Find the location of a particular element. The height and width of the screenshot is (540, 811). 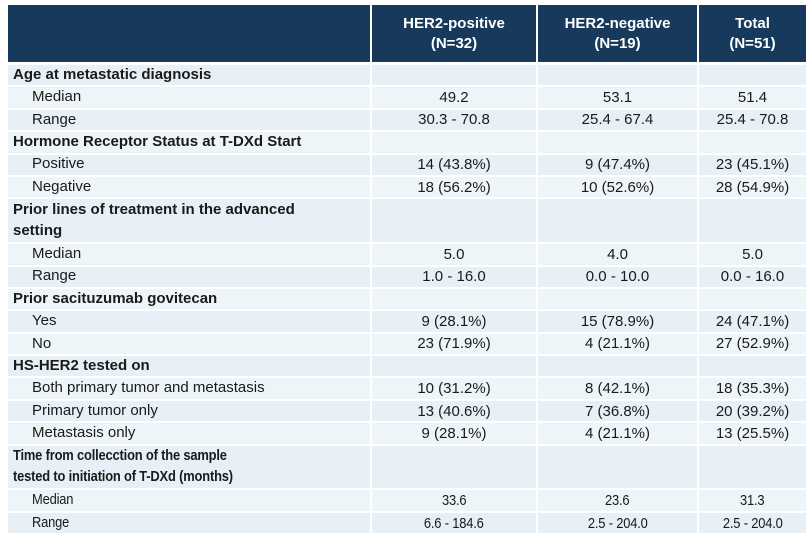

value-cell: 7 (36.8%) is located at coordinates (617, 411).